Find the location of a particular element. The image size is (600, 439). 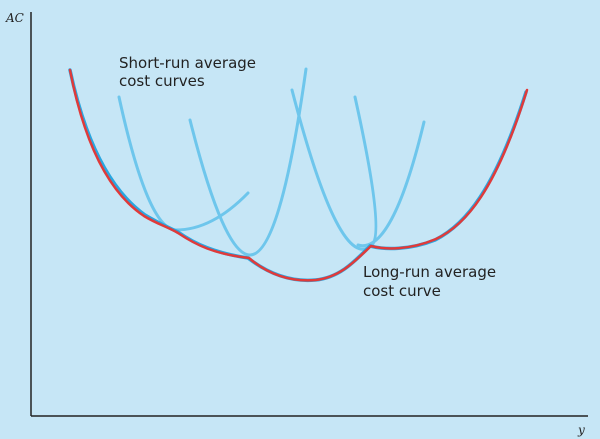

long-run-label: Long-run average cost curve is located at coordinates (429, 281).